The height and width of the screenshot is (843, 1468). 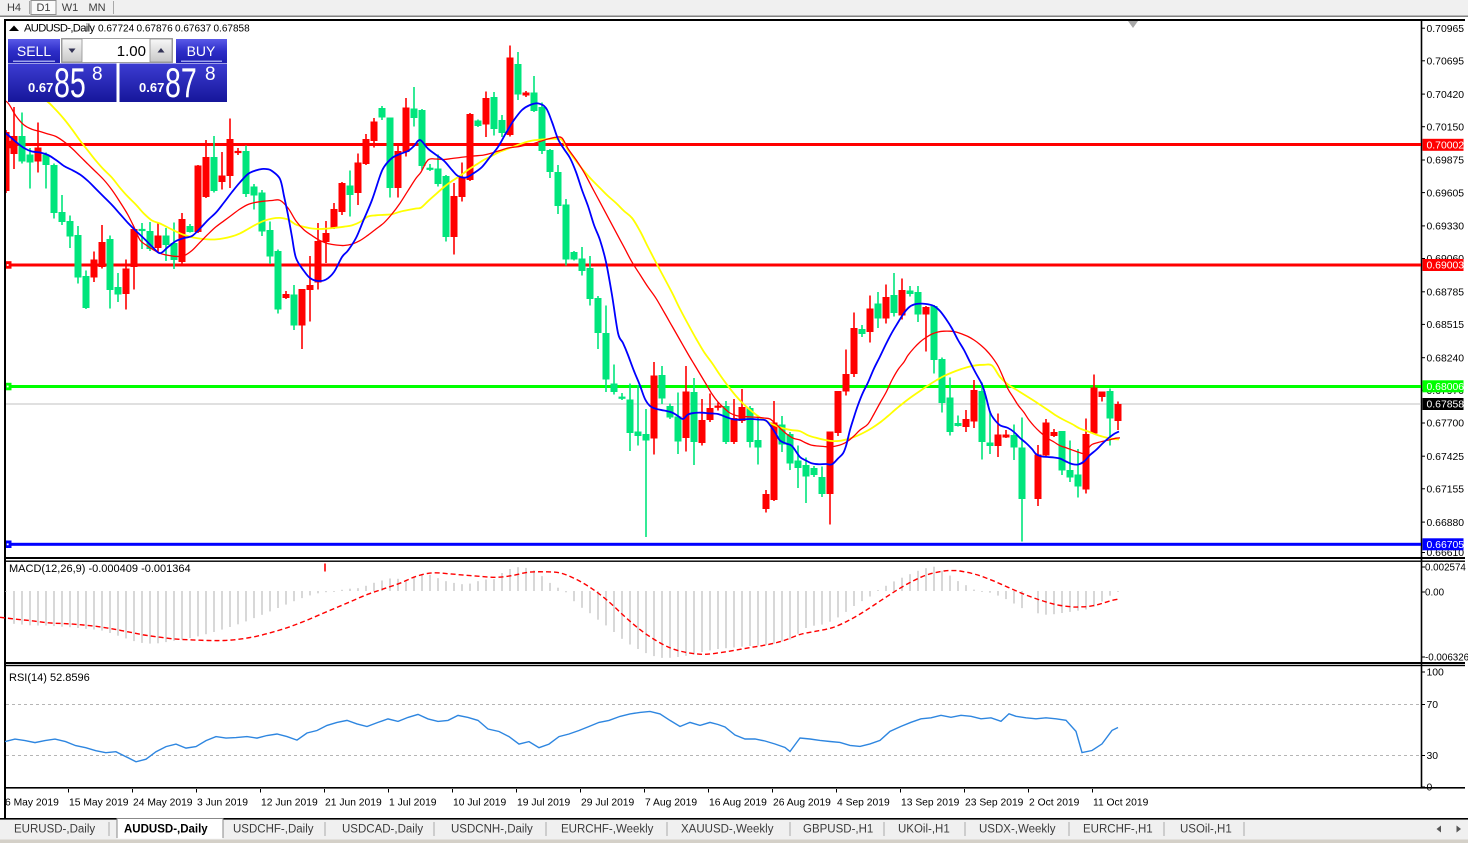 I want to click on svg-text: H4, so click(x=14, y=8).